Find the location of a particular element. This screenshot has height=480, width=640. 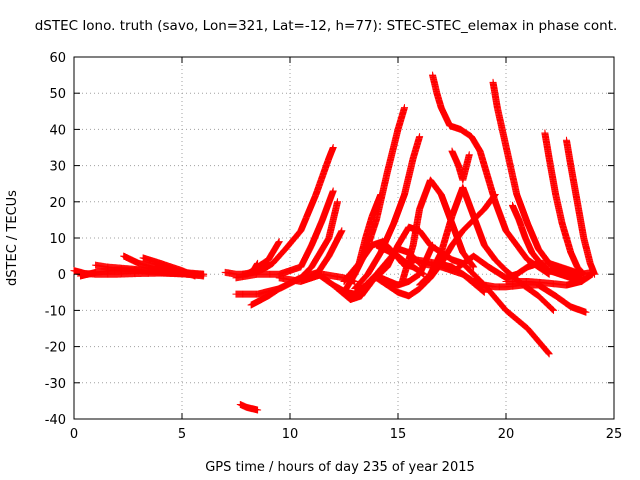

y-tick-label: 60 is located at coordinates (57, 58).